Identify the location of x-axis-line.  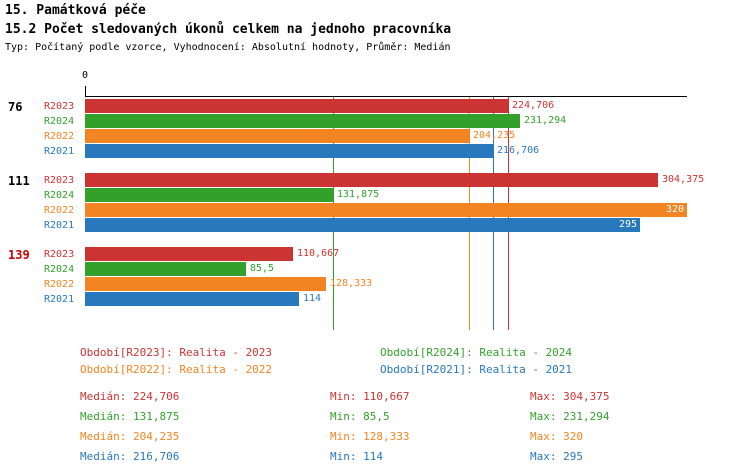
(386, 96).